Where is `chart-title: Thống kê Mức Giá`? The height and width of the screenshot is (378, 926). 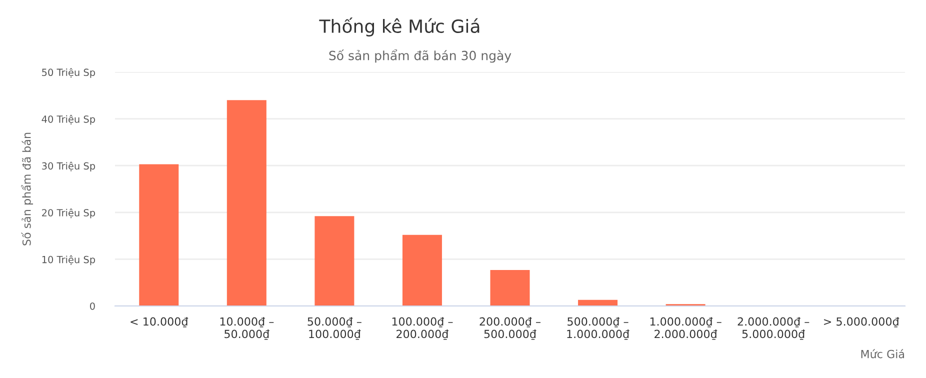
chart-title: Thống kê Mức Giá is located at coordinates (399, 27).